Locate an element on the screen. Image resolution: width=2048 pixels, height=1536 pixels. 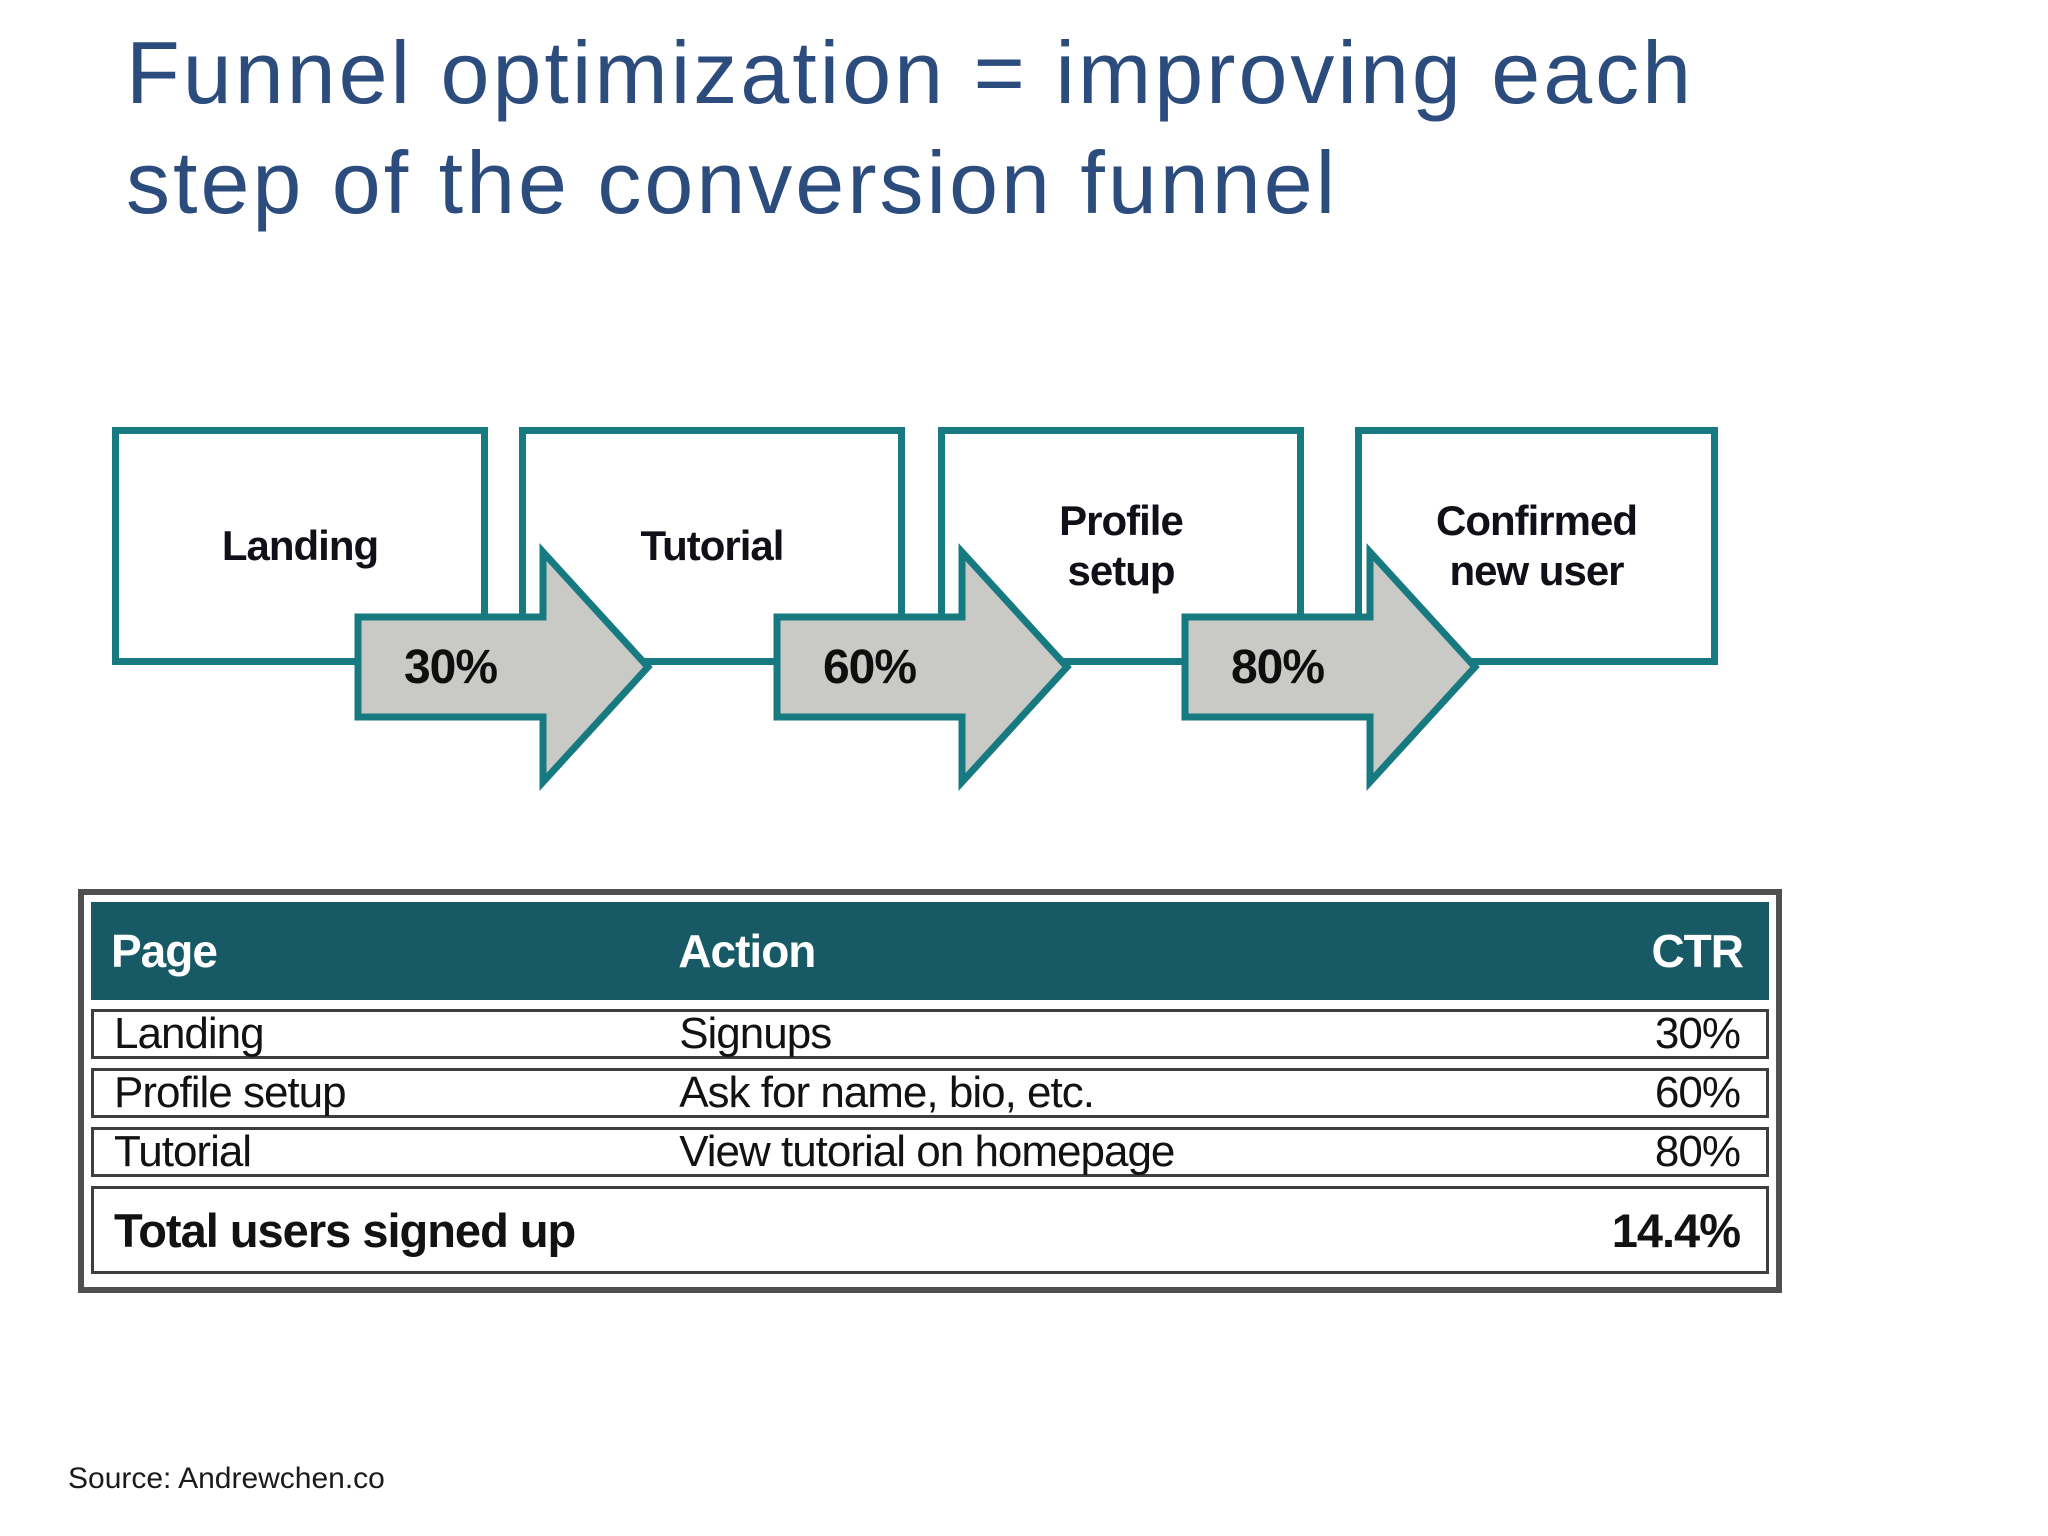
cell-page: Landing is located at coordinates (189, 1033).